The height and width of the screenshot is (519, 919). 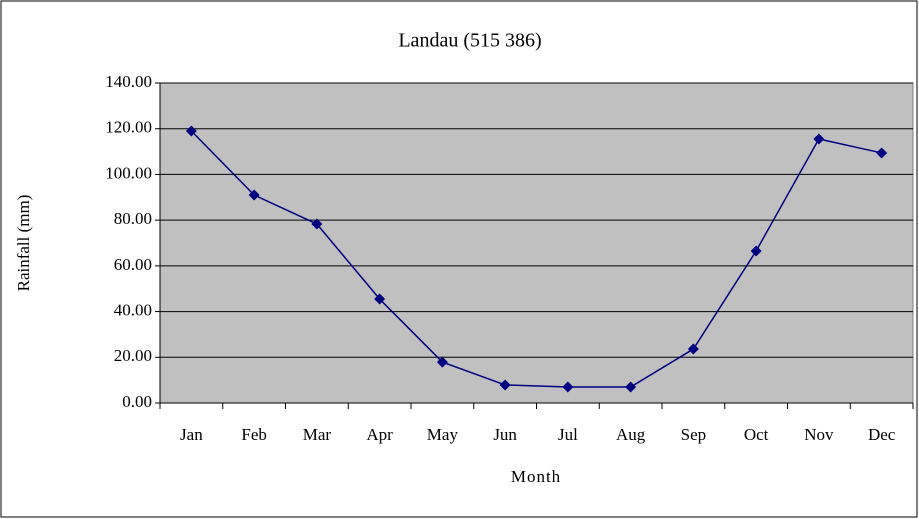 What do you see at coordinates (469, 41) in the screenshot?
I see `chart-title: Landau (515 386)` at bounding box center [469, 41].